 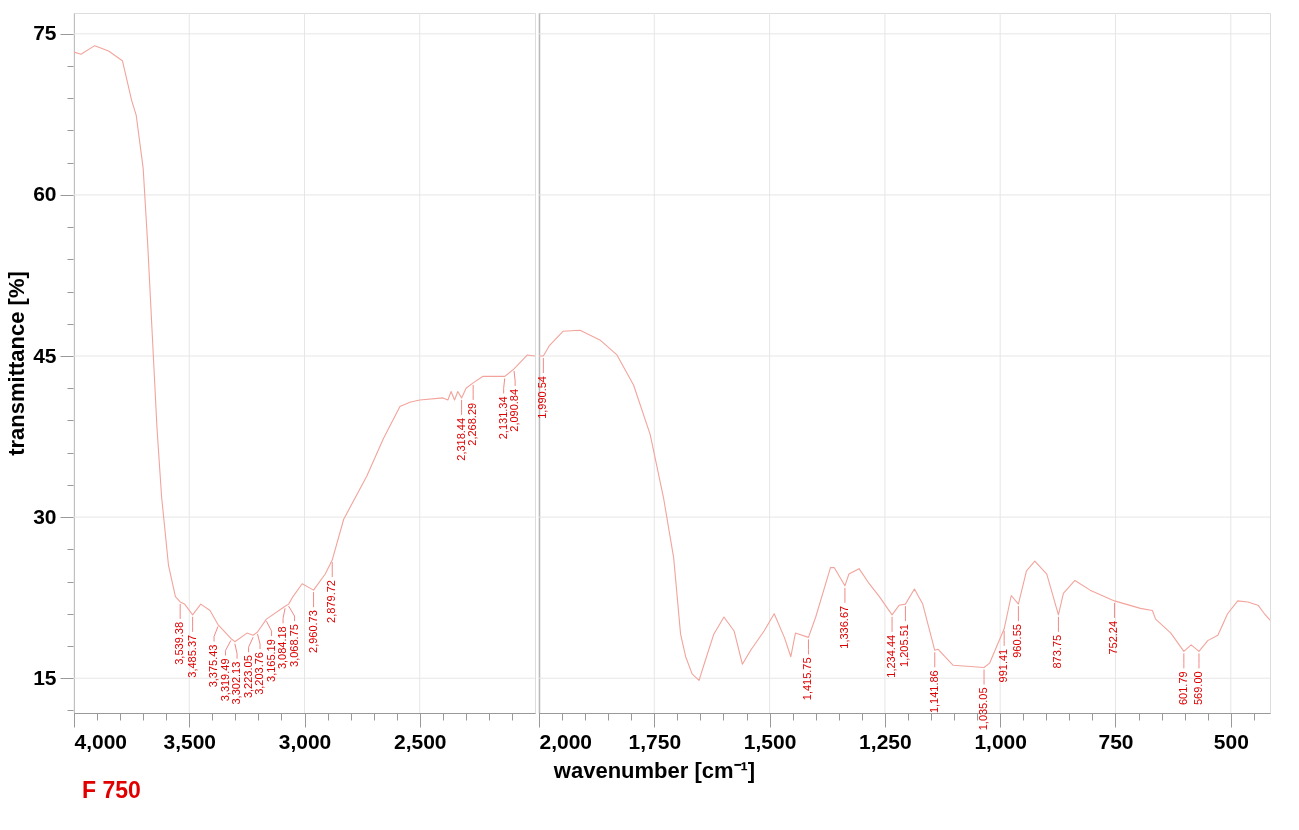 I want to click on x-tick-label: 3,000, so click(x=305, y=741).